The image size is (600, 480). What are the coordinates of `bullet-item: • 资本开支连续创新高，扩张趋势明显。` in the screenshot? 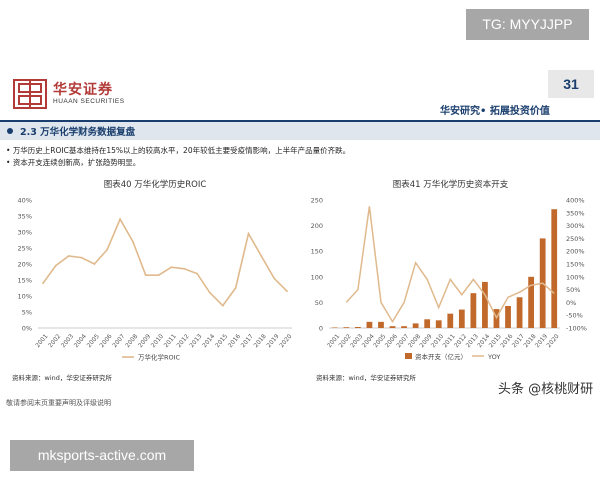 It's located at (73, 162).